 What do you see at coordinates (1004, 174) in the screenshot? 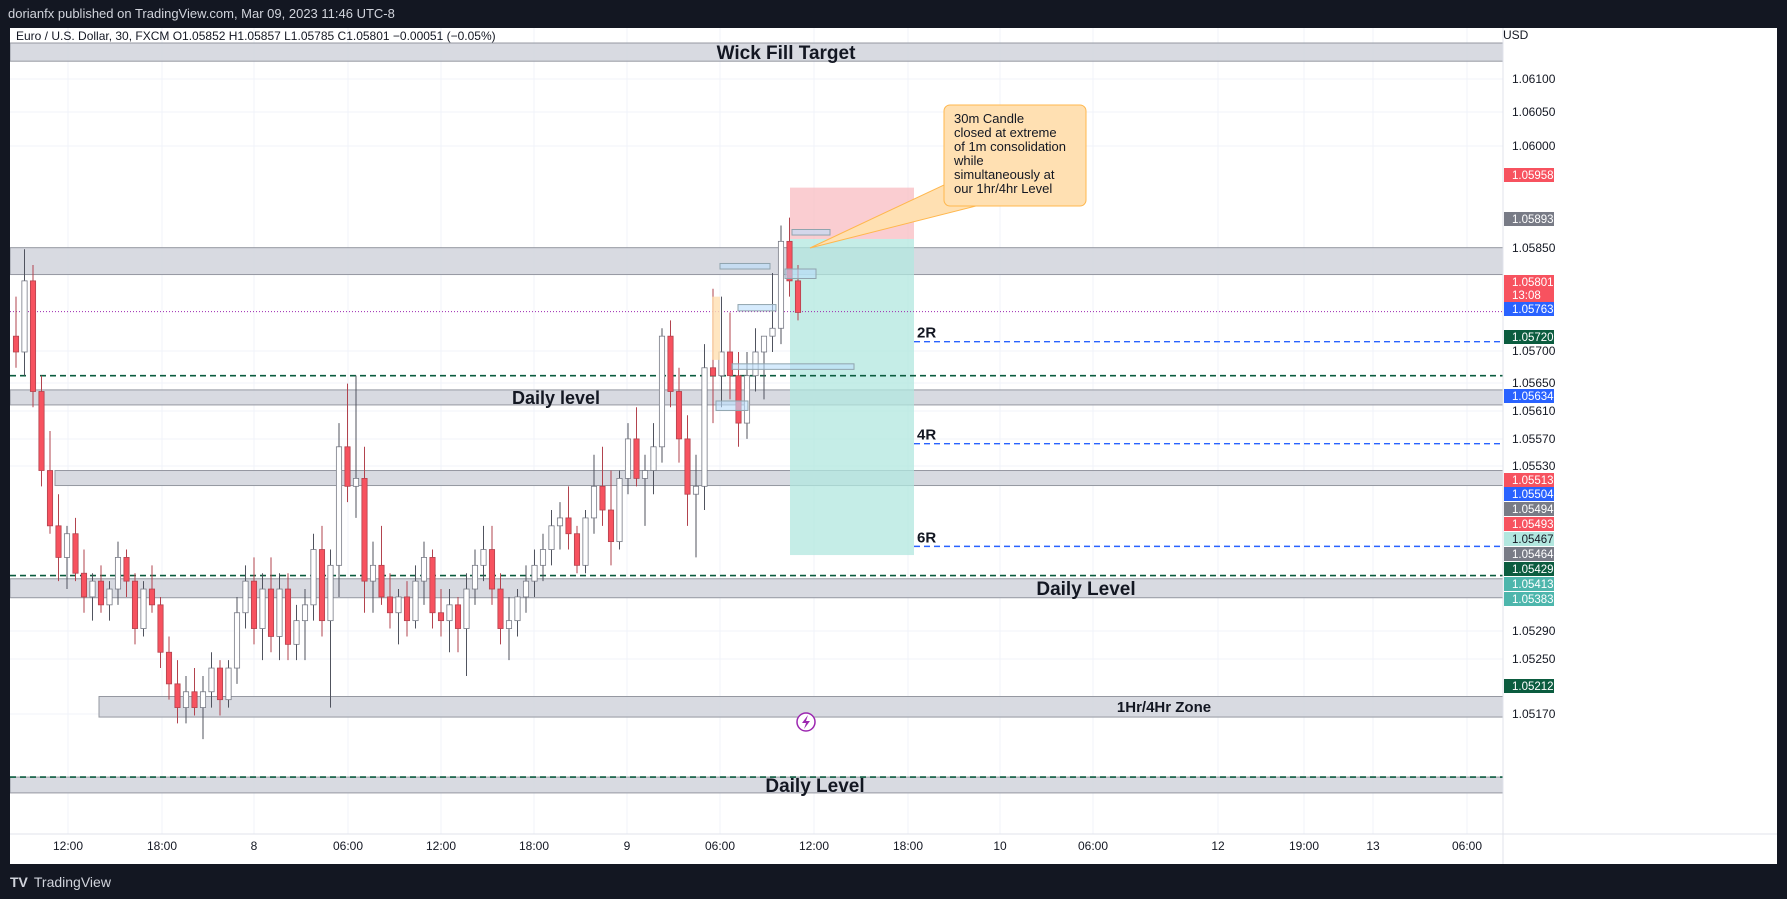
I see `callout-line: simultaneously at` at bounding box center [1004, 174].